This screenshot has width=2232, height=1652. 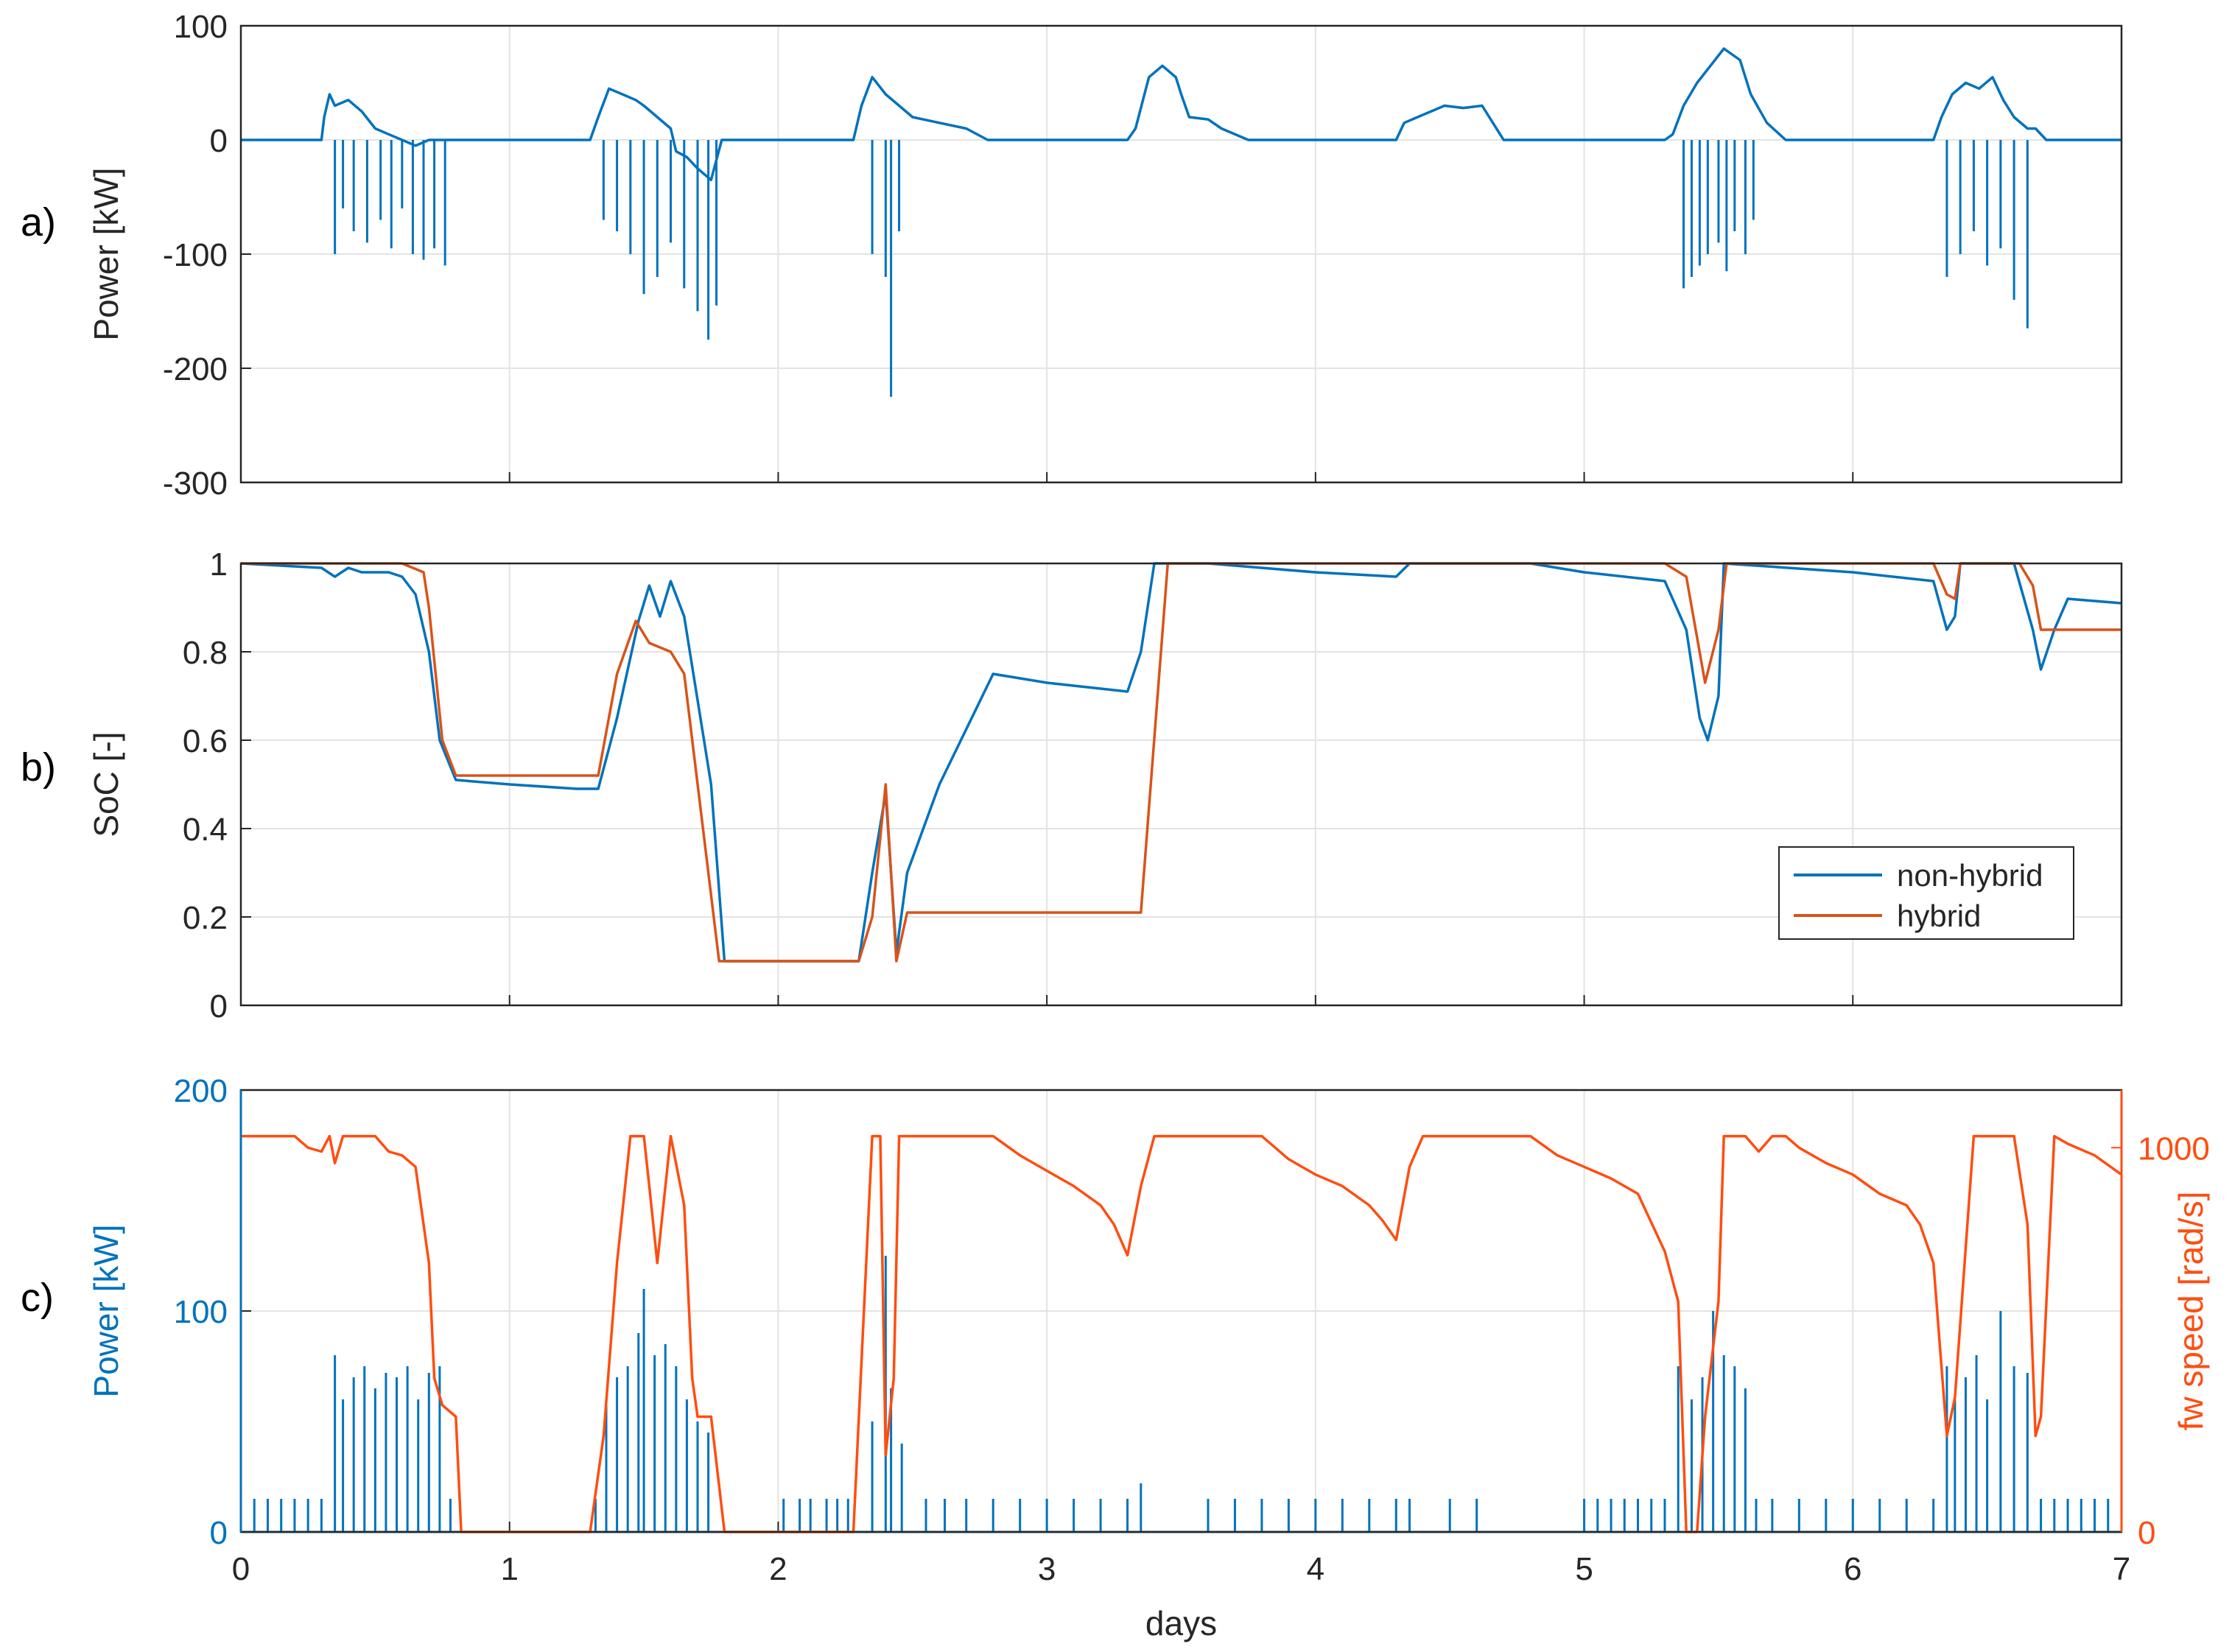 What do you see at coordinates (37, 1298) in the screenshot?
I see `panel-label: c)` at bounding box center [37, 1298].